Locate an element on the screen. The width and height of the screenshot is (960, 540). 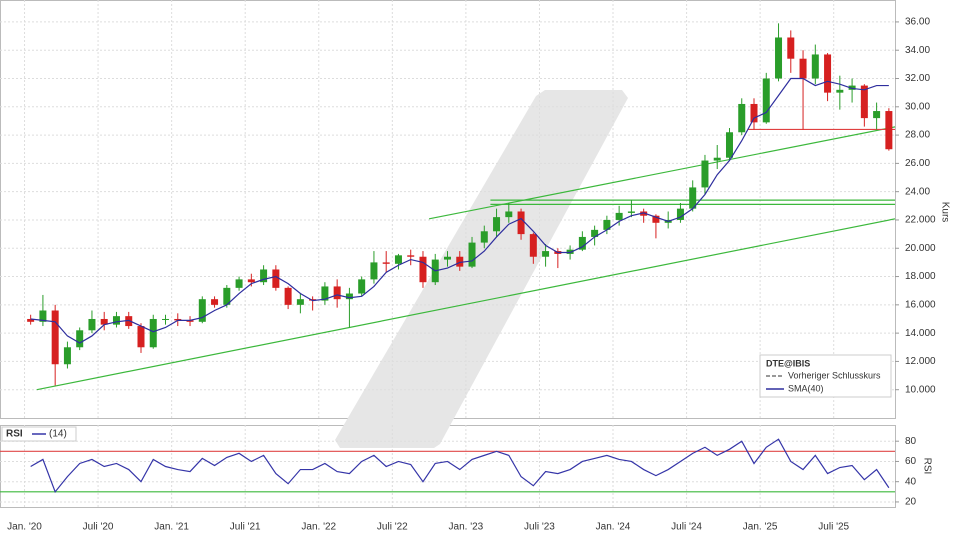
x-tick-label: Juli '25 is located at coordinates (833, 527).